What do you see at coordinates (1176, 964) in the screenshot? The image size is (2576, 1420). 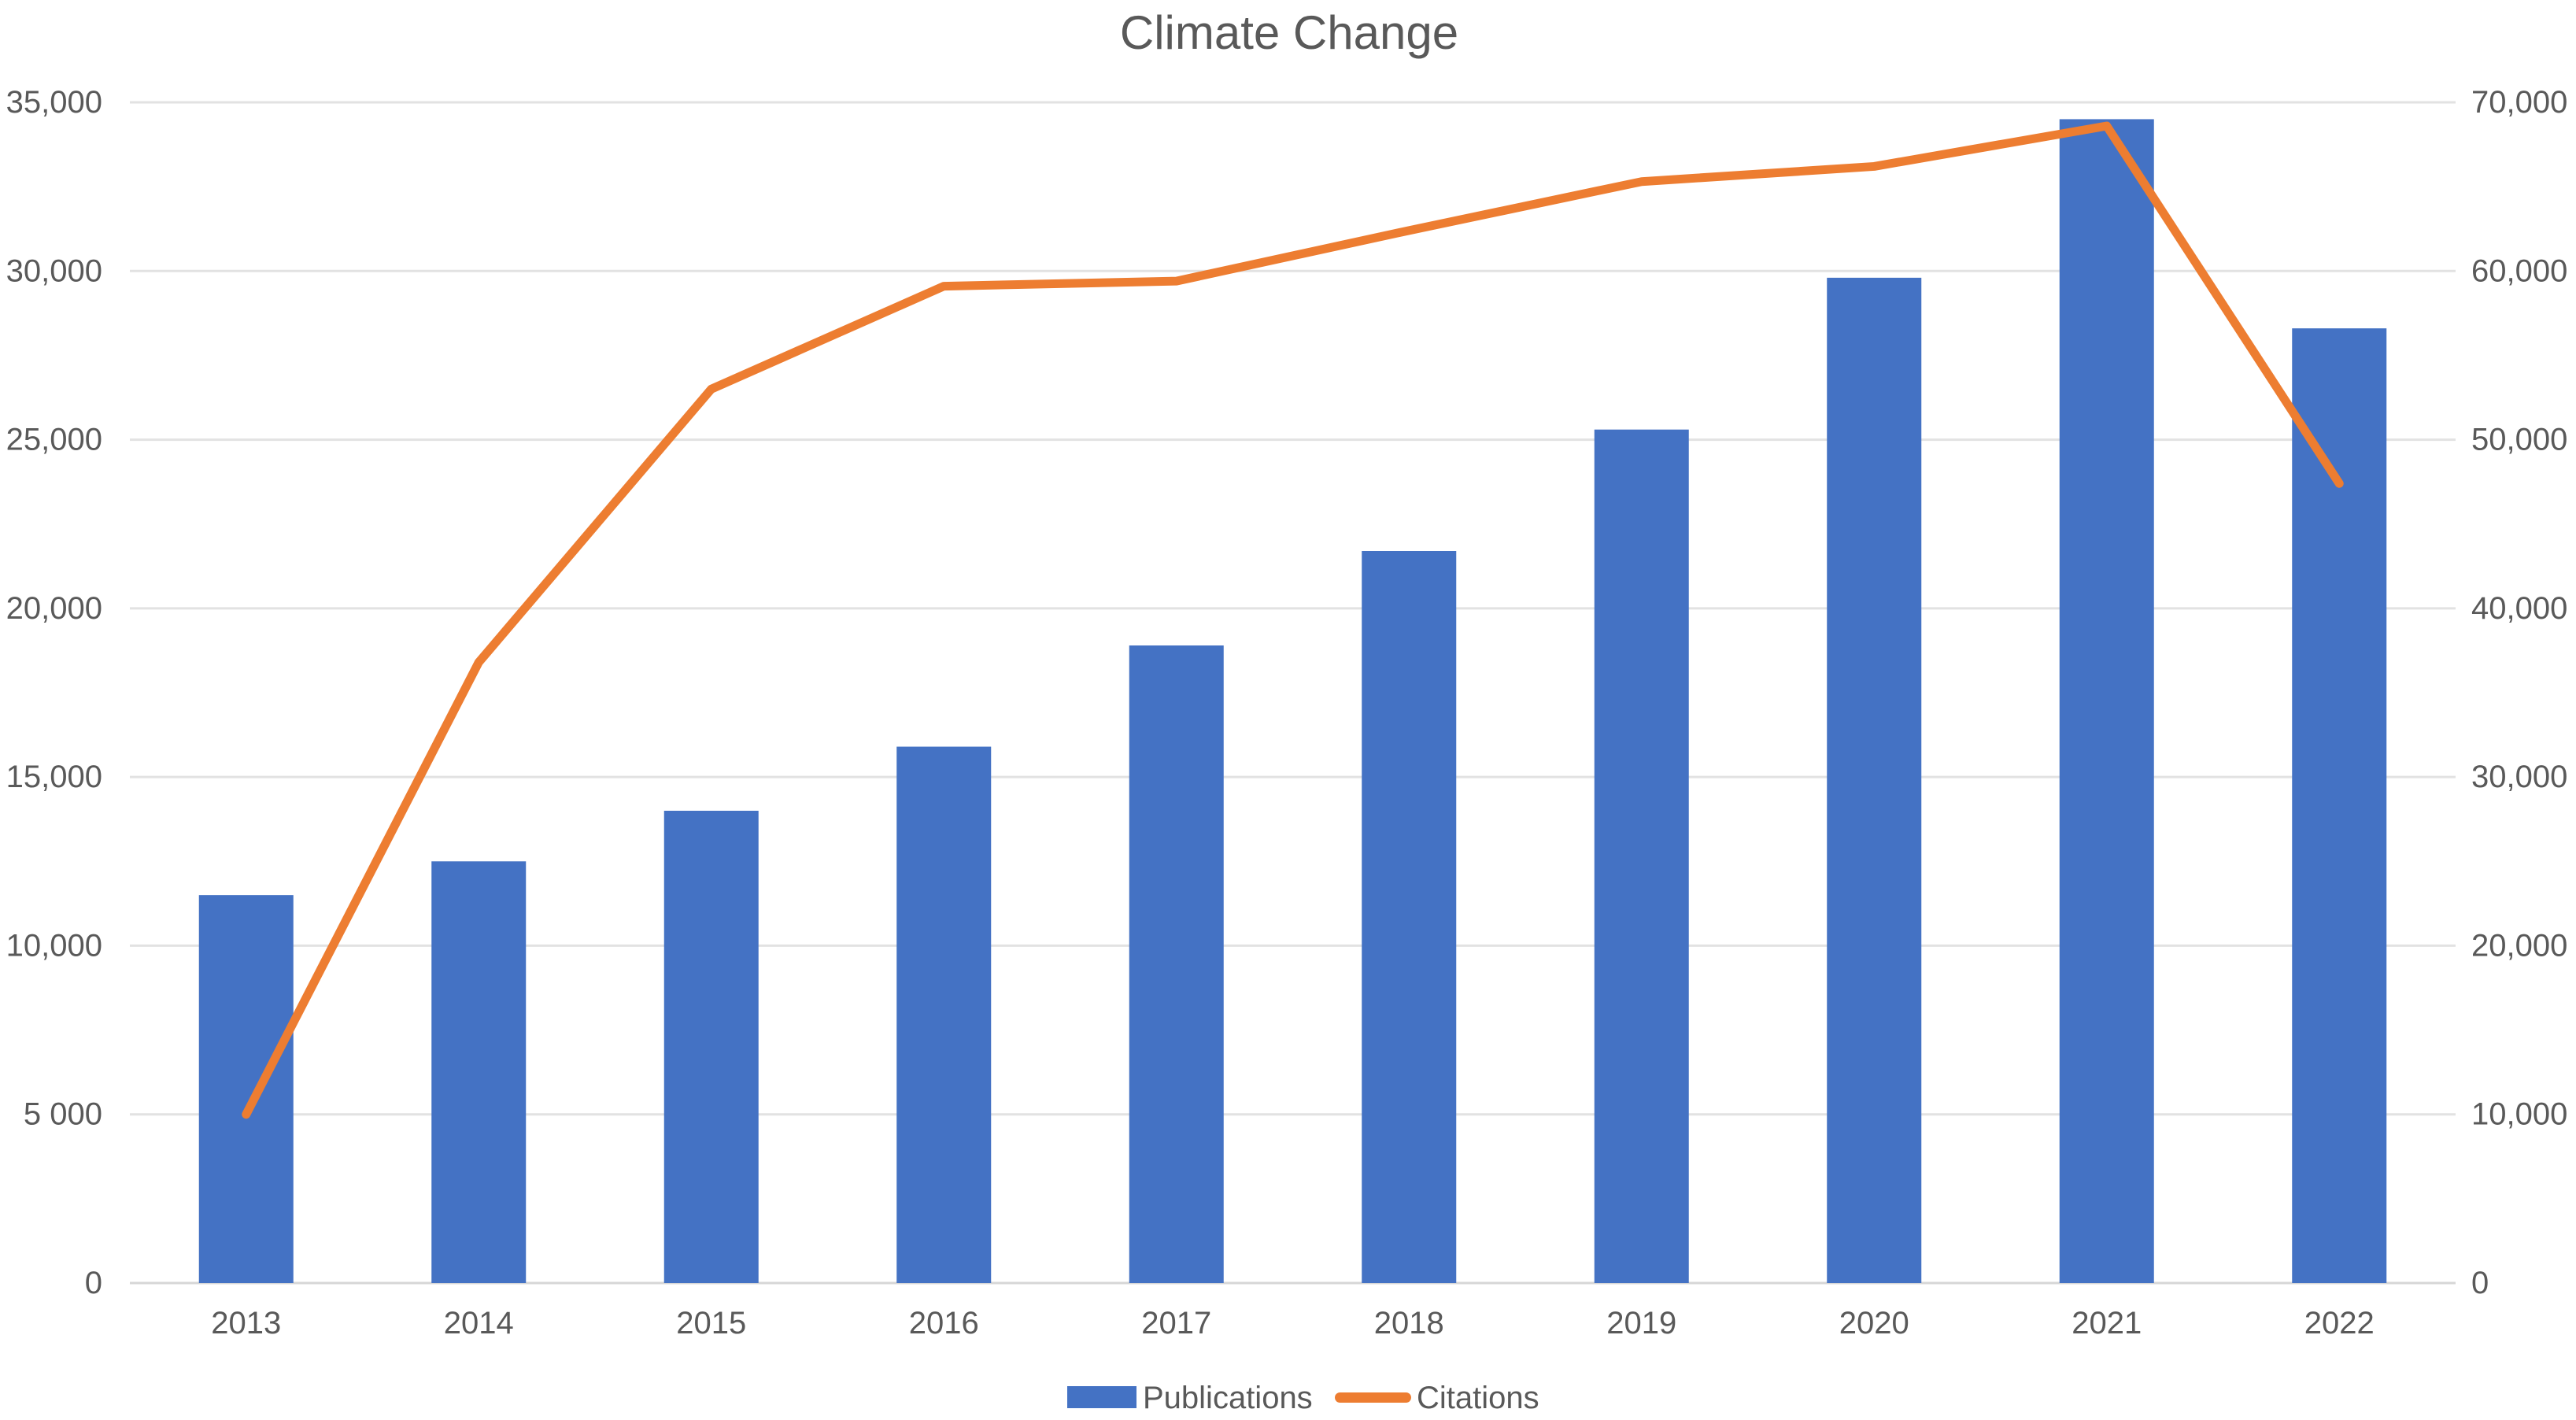 I see `bar-2017` at bounding box center [1176, 964].